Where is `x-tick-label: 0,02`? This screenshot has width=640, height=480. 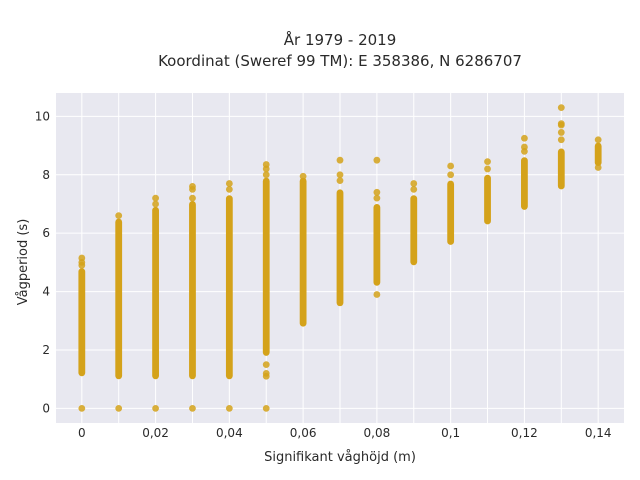
x-tick-label: 0,02 is located at coordinates (155, 433).